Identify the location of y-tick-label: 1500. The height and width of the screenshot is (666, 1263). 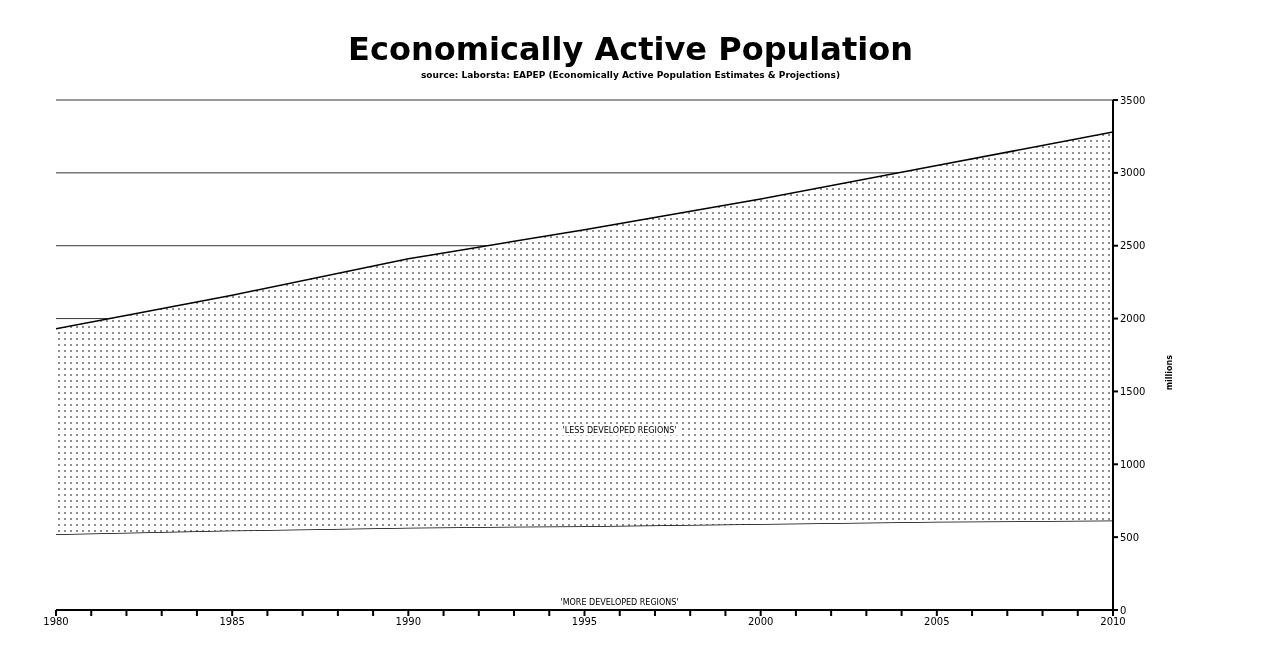
(1133, 391).